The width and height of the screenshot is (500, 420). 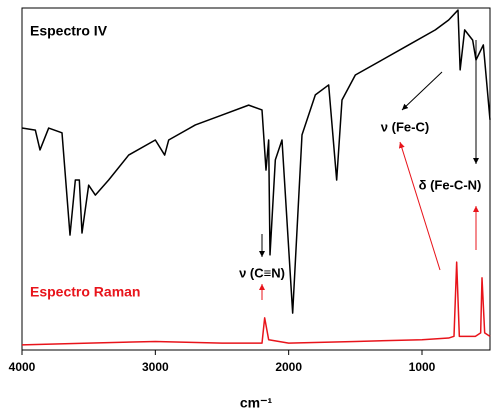 I want to click on annotation: ν (C≡N), so click(x=262, y=272).